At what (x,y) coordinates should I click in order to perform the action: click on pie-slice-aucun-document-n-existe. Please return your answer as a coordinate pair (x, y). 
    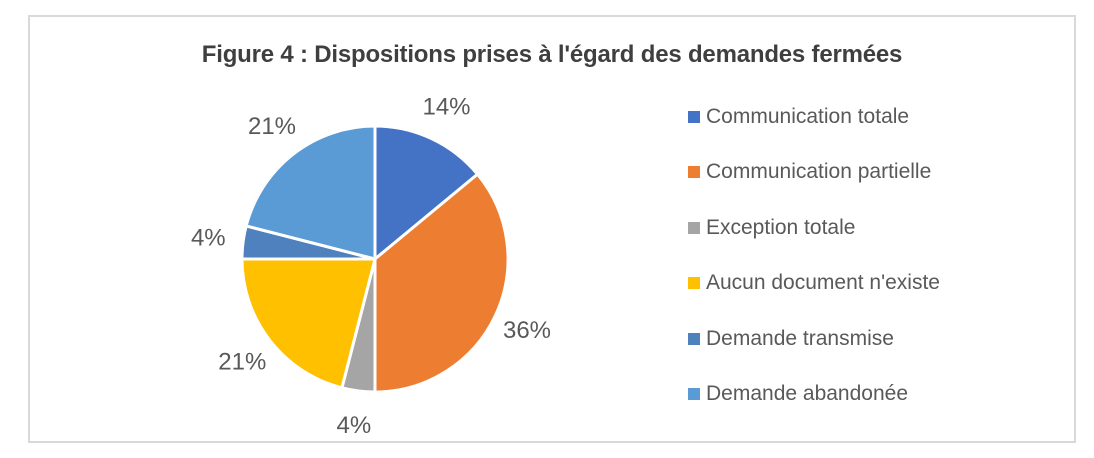
    Looking at the image, I should click on (308, 323).